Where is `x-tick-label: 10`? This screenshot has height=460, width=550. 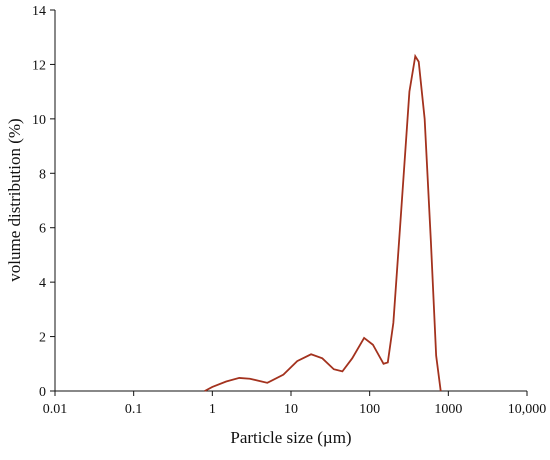 x-tick-label: 10 is located at coordinates (291, 409).